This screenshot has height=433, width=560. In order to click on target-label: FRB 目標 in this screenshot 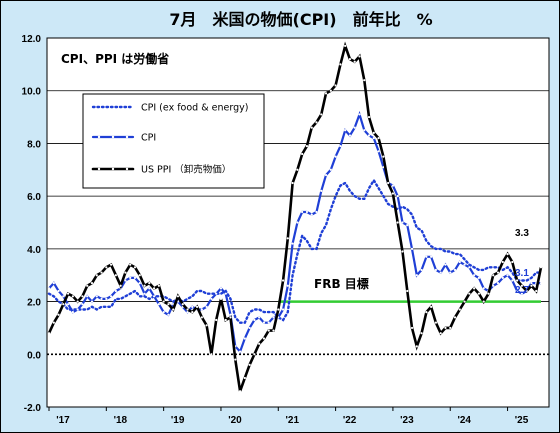, I will do `click(341, 283)`.